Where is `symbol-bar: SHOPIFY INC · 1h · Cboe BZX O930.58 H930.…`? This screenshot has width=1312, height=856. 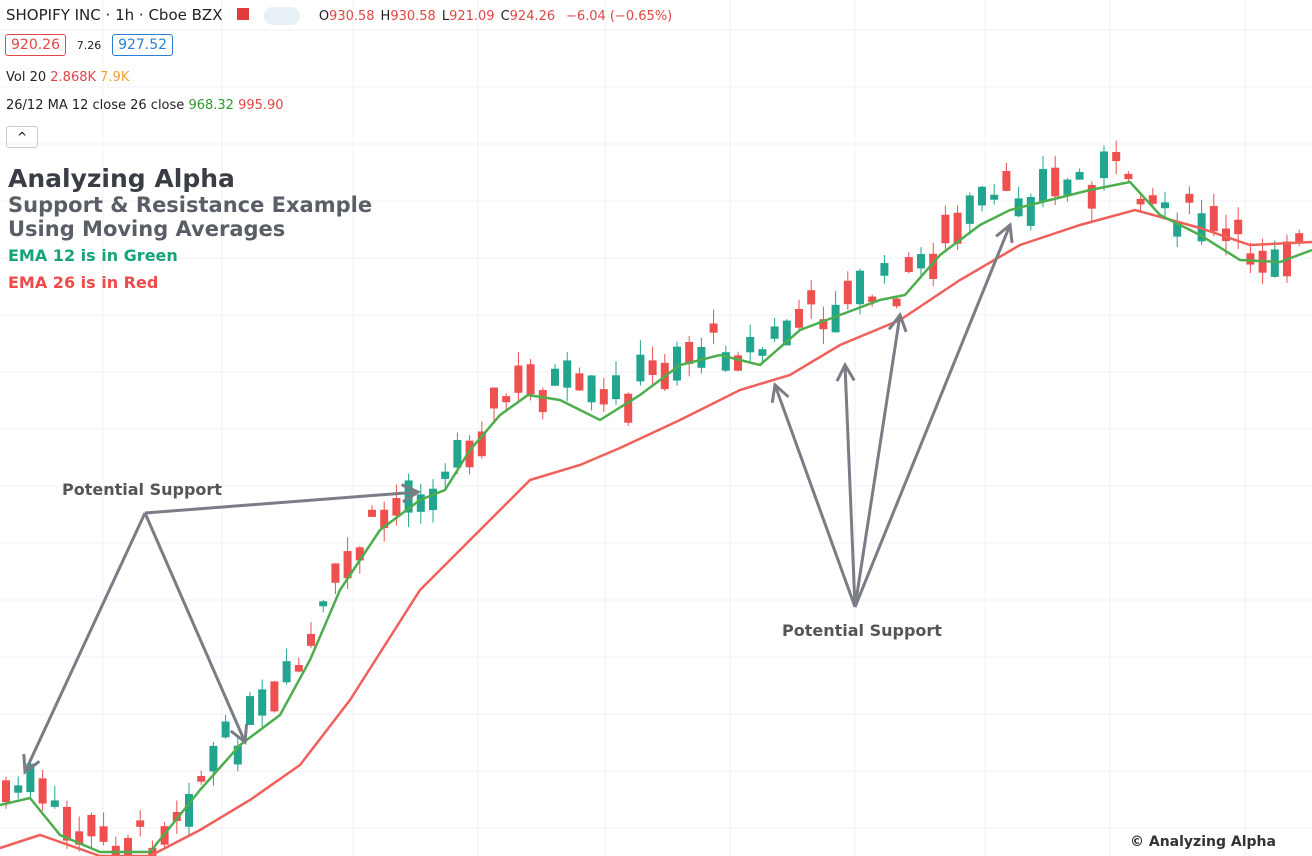 symbol-bar: SHOPIFY INC · 1h · Cboe BZX O930.58 H930.… is located at coordinates (339, 15).